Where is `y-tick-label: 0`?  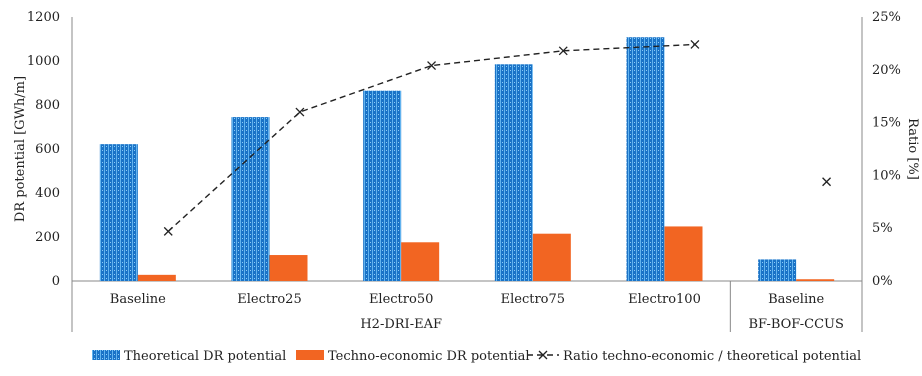 y-tick-label: 0 is located at coordinates (56, 281).